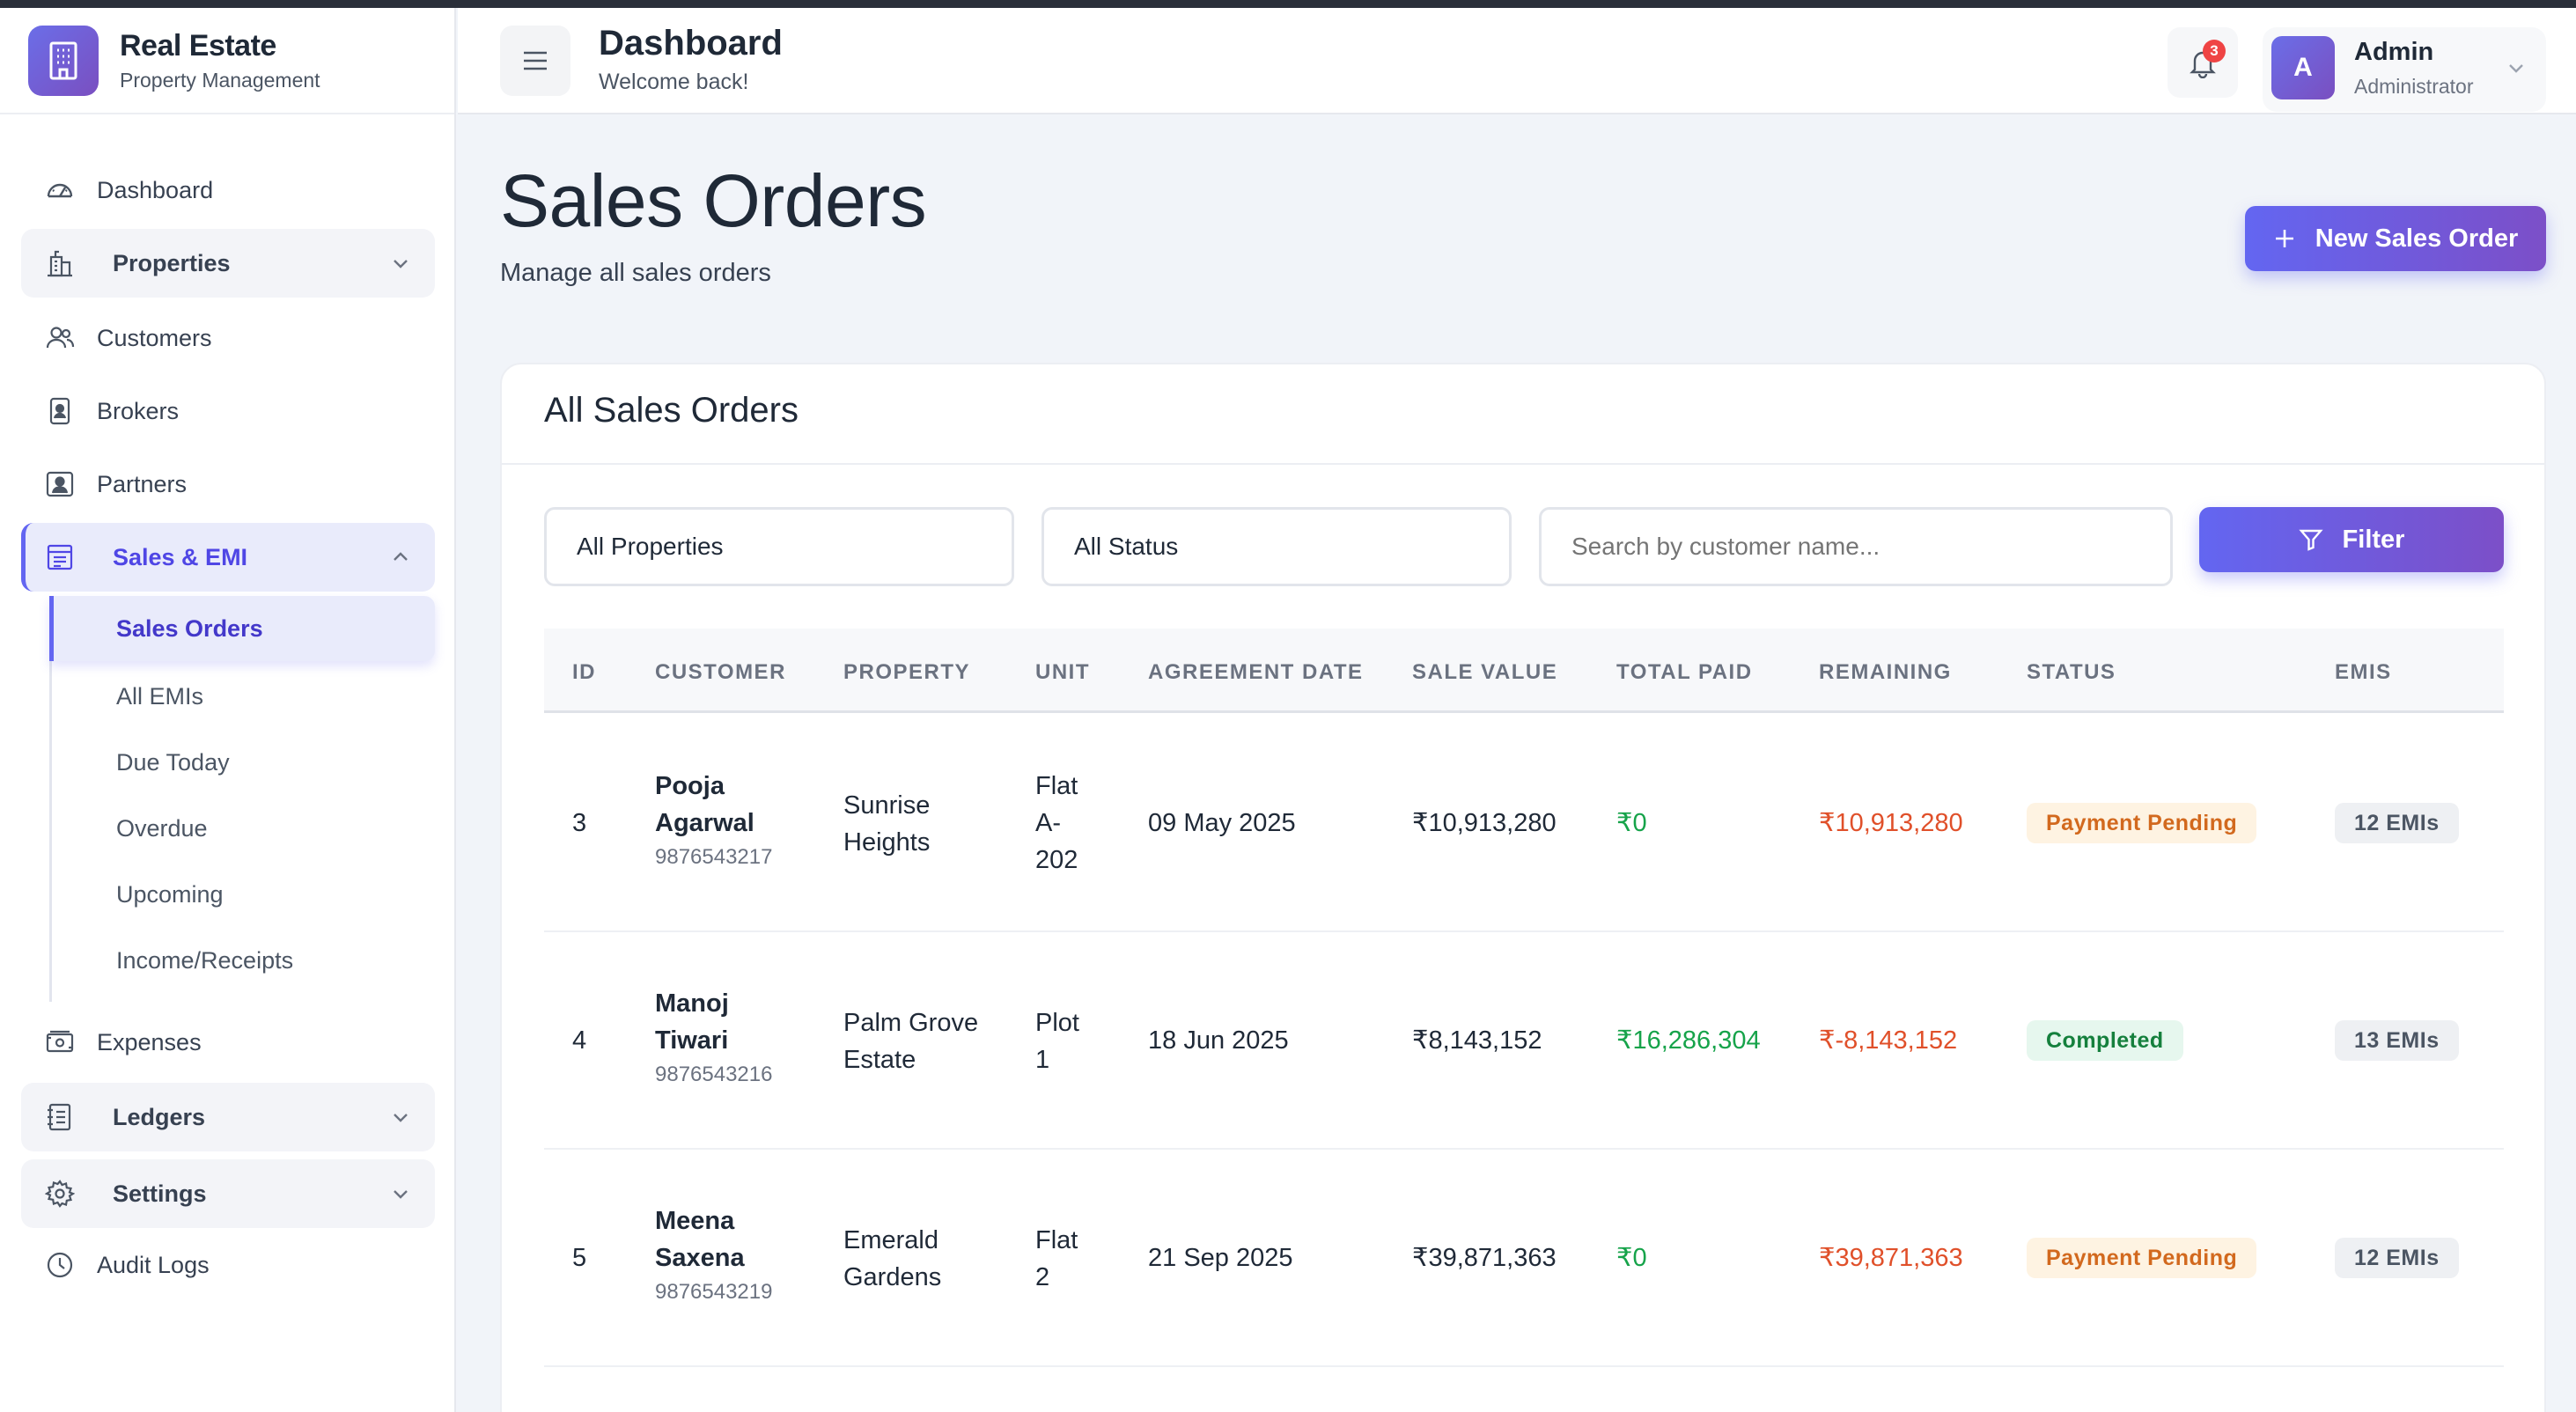  What do you see at coordinates (779, 546) in the screenshot?
I see `property-select: All Properties` at bounding box center [779, 546].